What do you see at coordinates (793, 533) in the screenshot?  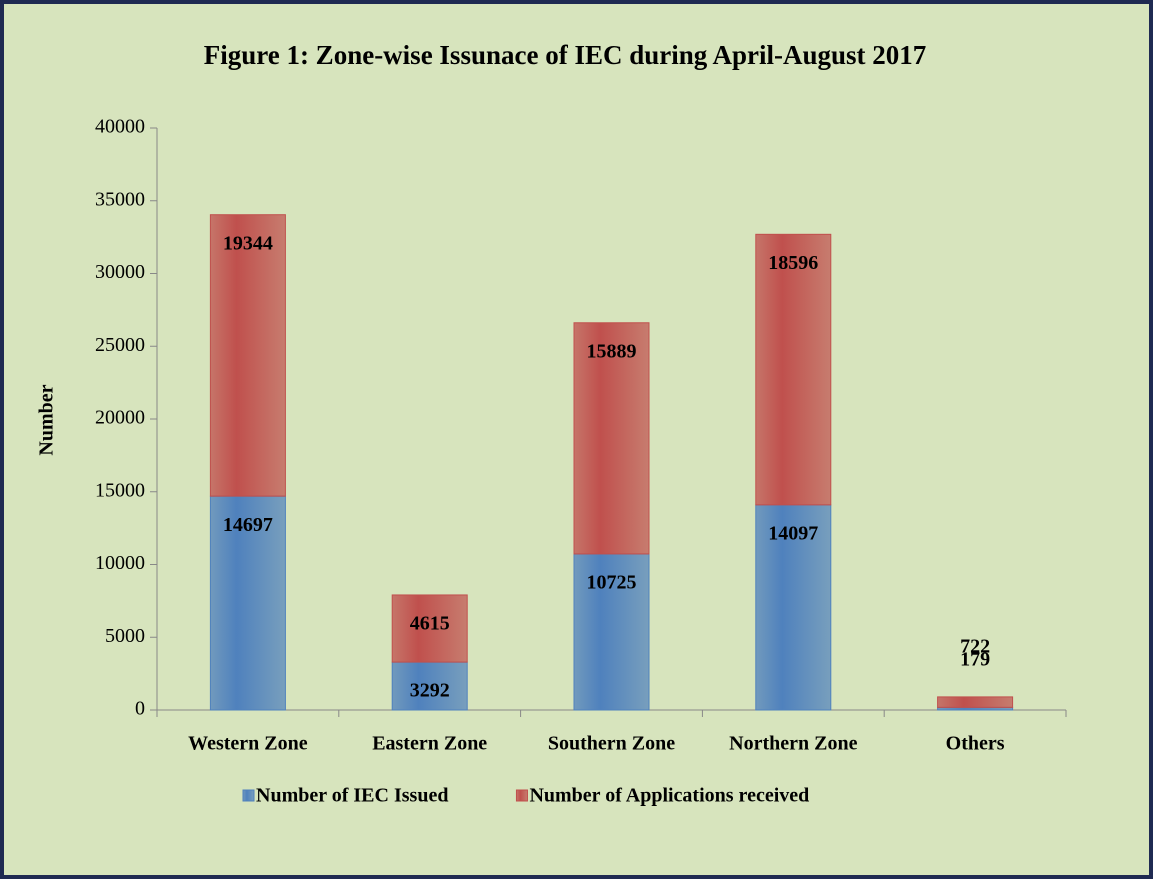 I see `data-label: 14097` at bounding box center [793, 533].